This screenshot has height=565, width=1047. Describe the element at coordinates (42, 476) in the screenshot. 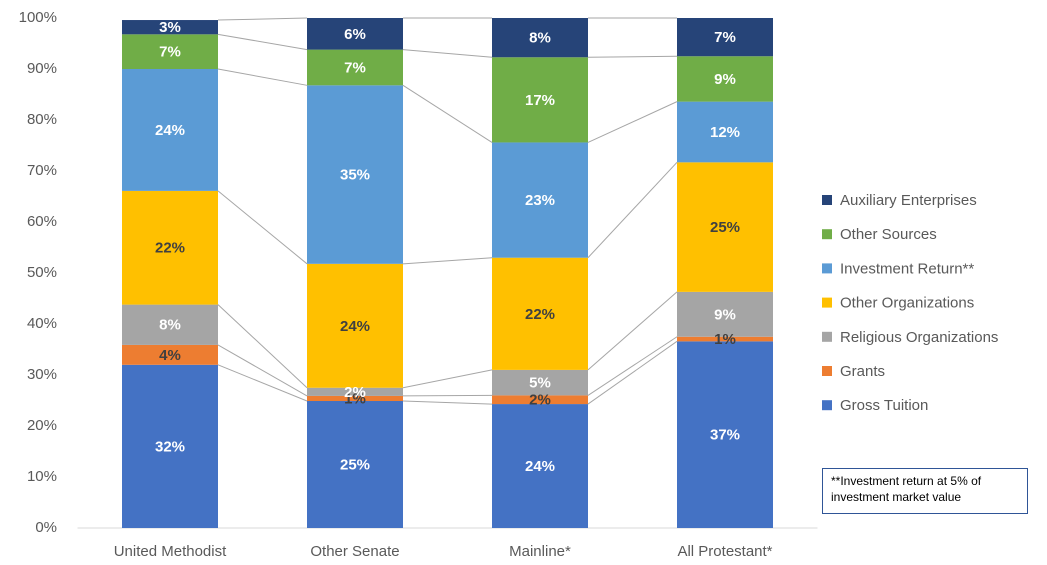

I see `y-tick-label: 10%` at that location.